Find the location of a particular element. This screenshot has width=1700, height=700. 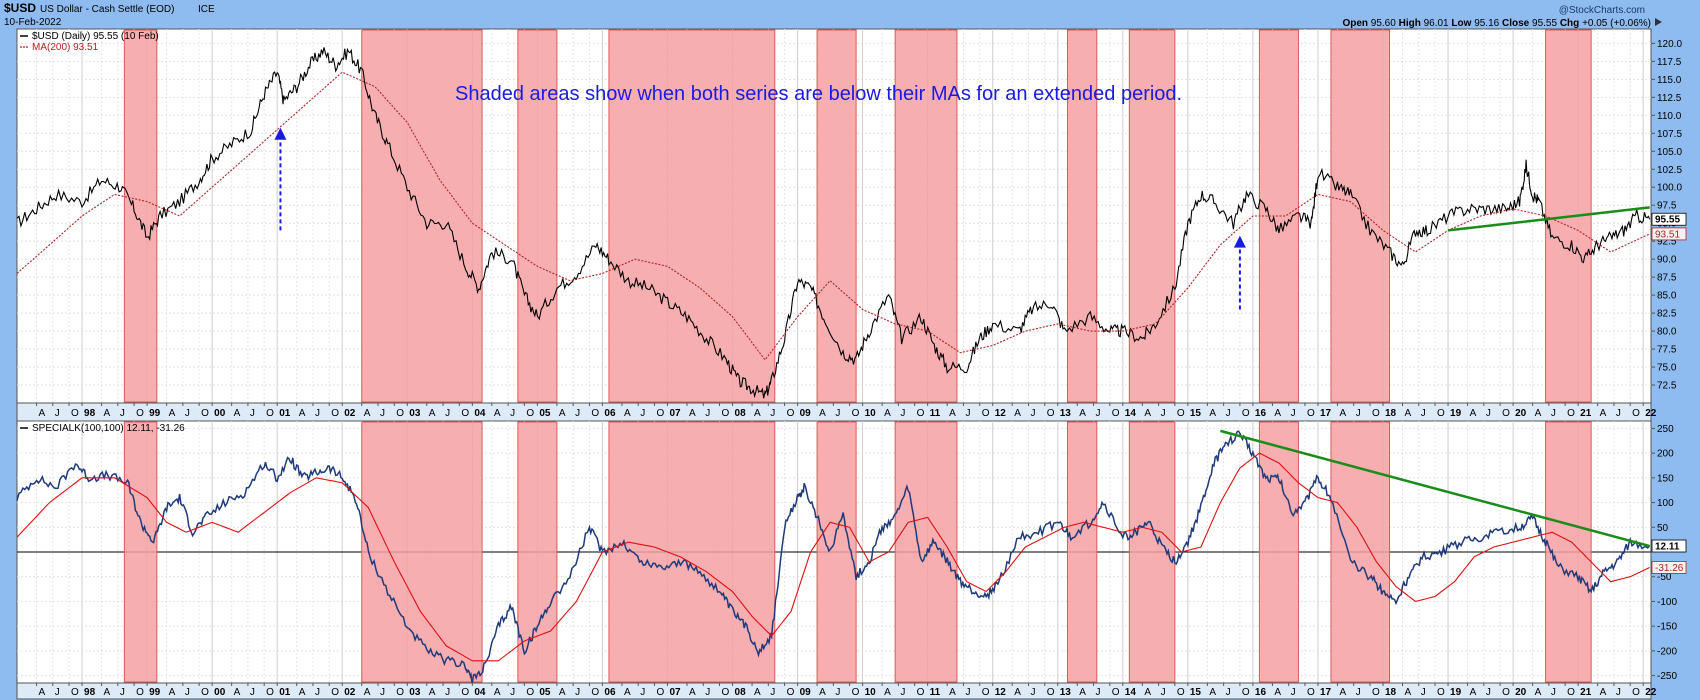

x-tick-label: 04 is located at coordinates (480, 413).